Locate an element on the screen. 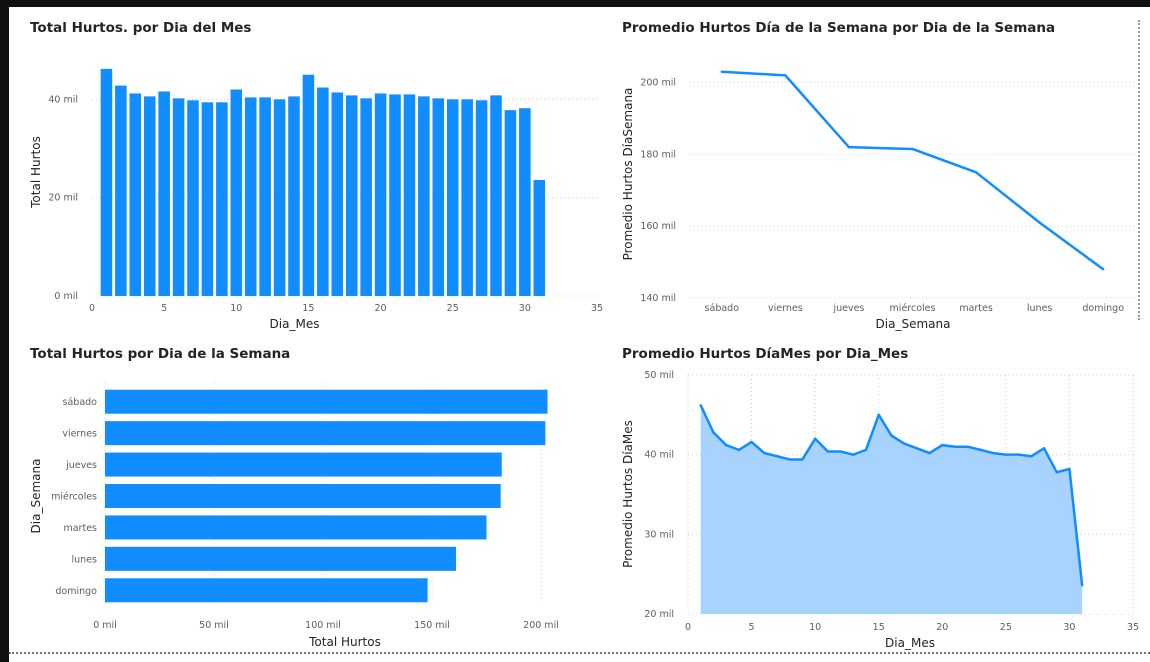 This screenshot has height=662, width=1150. chart-title-total-hurtos-dia-semana: Total Hurtos por Dia de la Semana is located at coordinates (160, 354).